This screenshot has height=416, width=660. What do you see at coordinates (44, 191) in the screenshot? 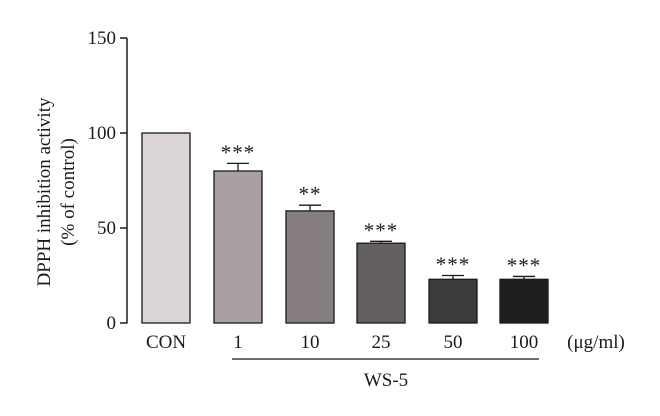
I see `y-axis-title: DPPH inhibition activity` at bounding box center [44, 191].